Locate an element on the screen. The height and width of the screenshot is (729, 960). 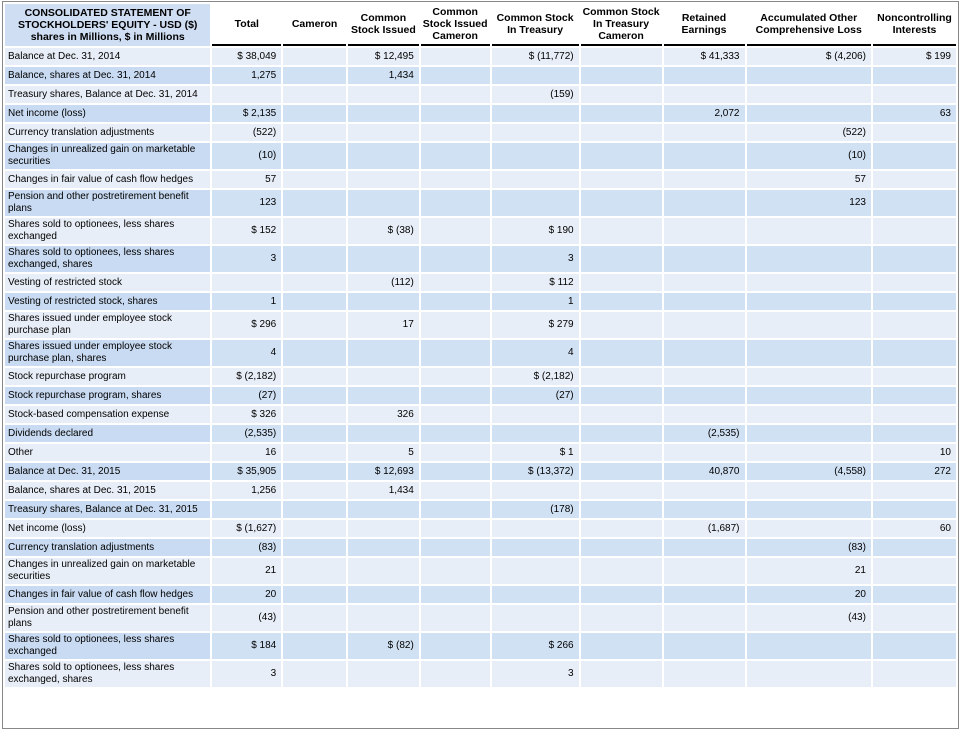
table-cell: 4 is located at coordinates (247, 353).